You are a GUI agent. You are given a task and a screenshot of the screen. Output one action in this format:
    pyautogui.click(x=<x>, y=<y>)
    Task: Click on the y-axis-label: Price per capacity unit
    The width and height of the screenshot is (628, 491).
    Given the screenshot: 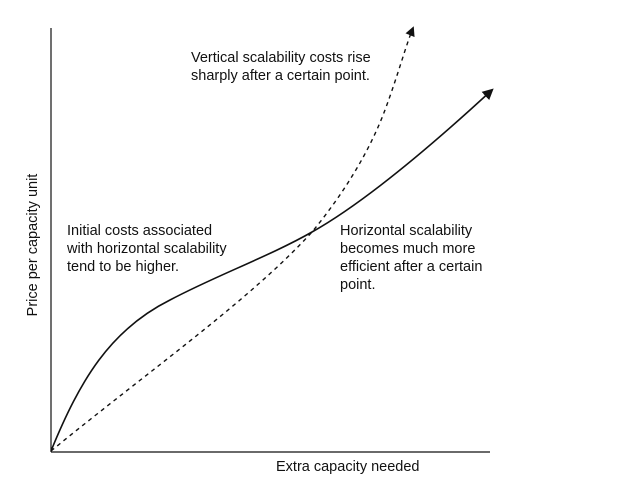 What is the action you would take?
    pyautogui.click(x=33, y=245)
    